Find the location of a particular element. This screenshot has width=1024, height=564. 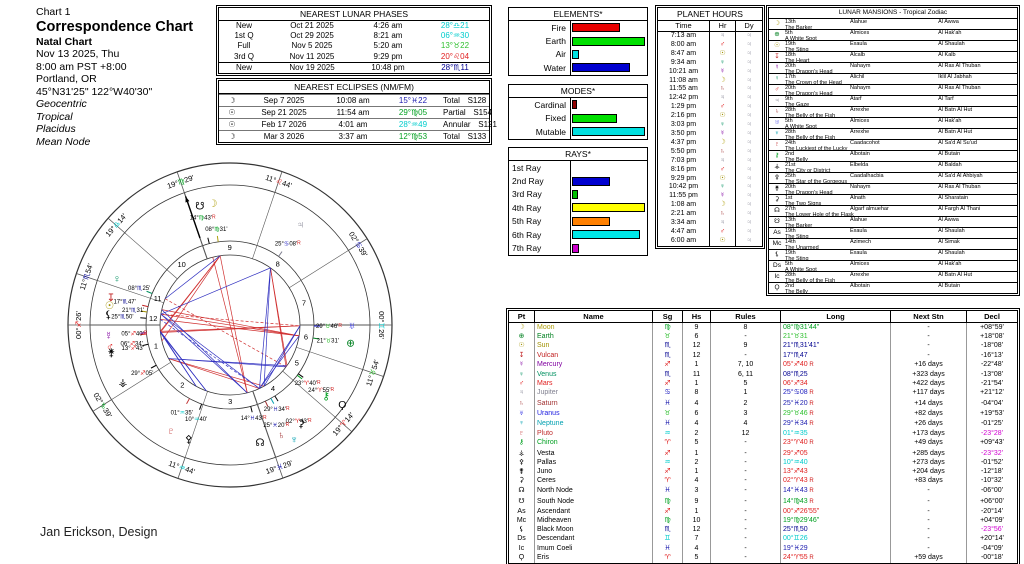

eclipse-type-icon: ☉ is located at coordinates (232, 112).